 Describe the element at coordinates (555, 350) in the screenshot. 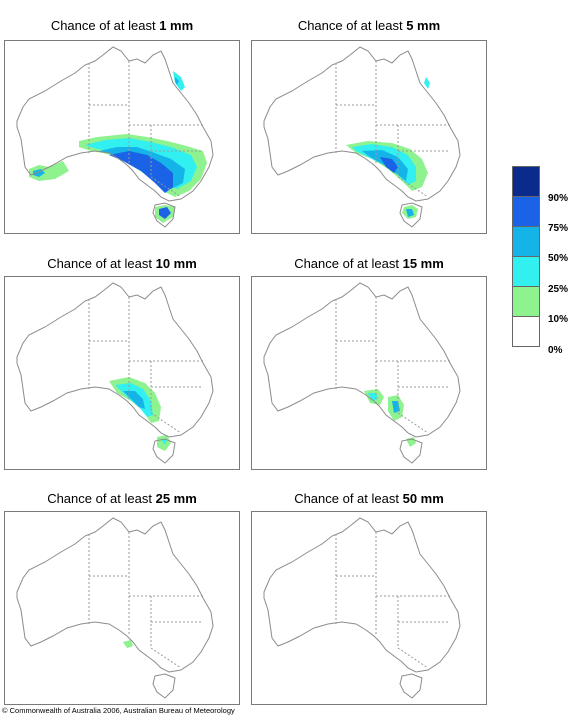

I see `legend-label-0: 0%` at that location.